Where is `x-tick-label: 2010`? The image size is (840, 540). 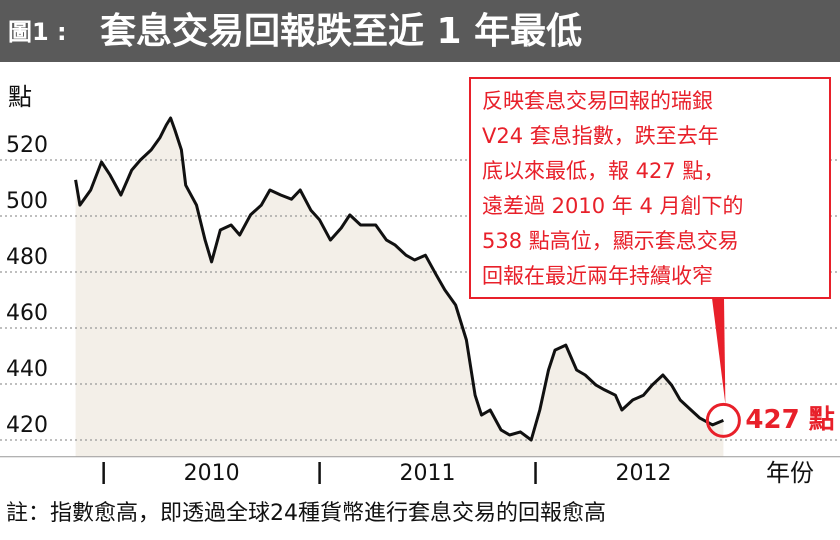
x-tick-label: 2010 is located at coordinates (212, 473).